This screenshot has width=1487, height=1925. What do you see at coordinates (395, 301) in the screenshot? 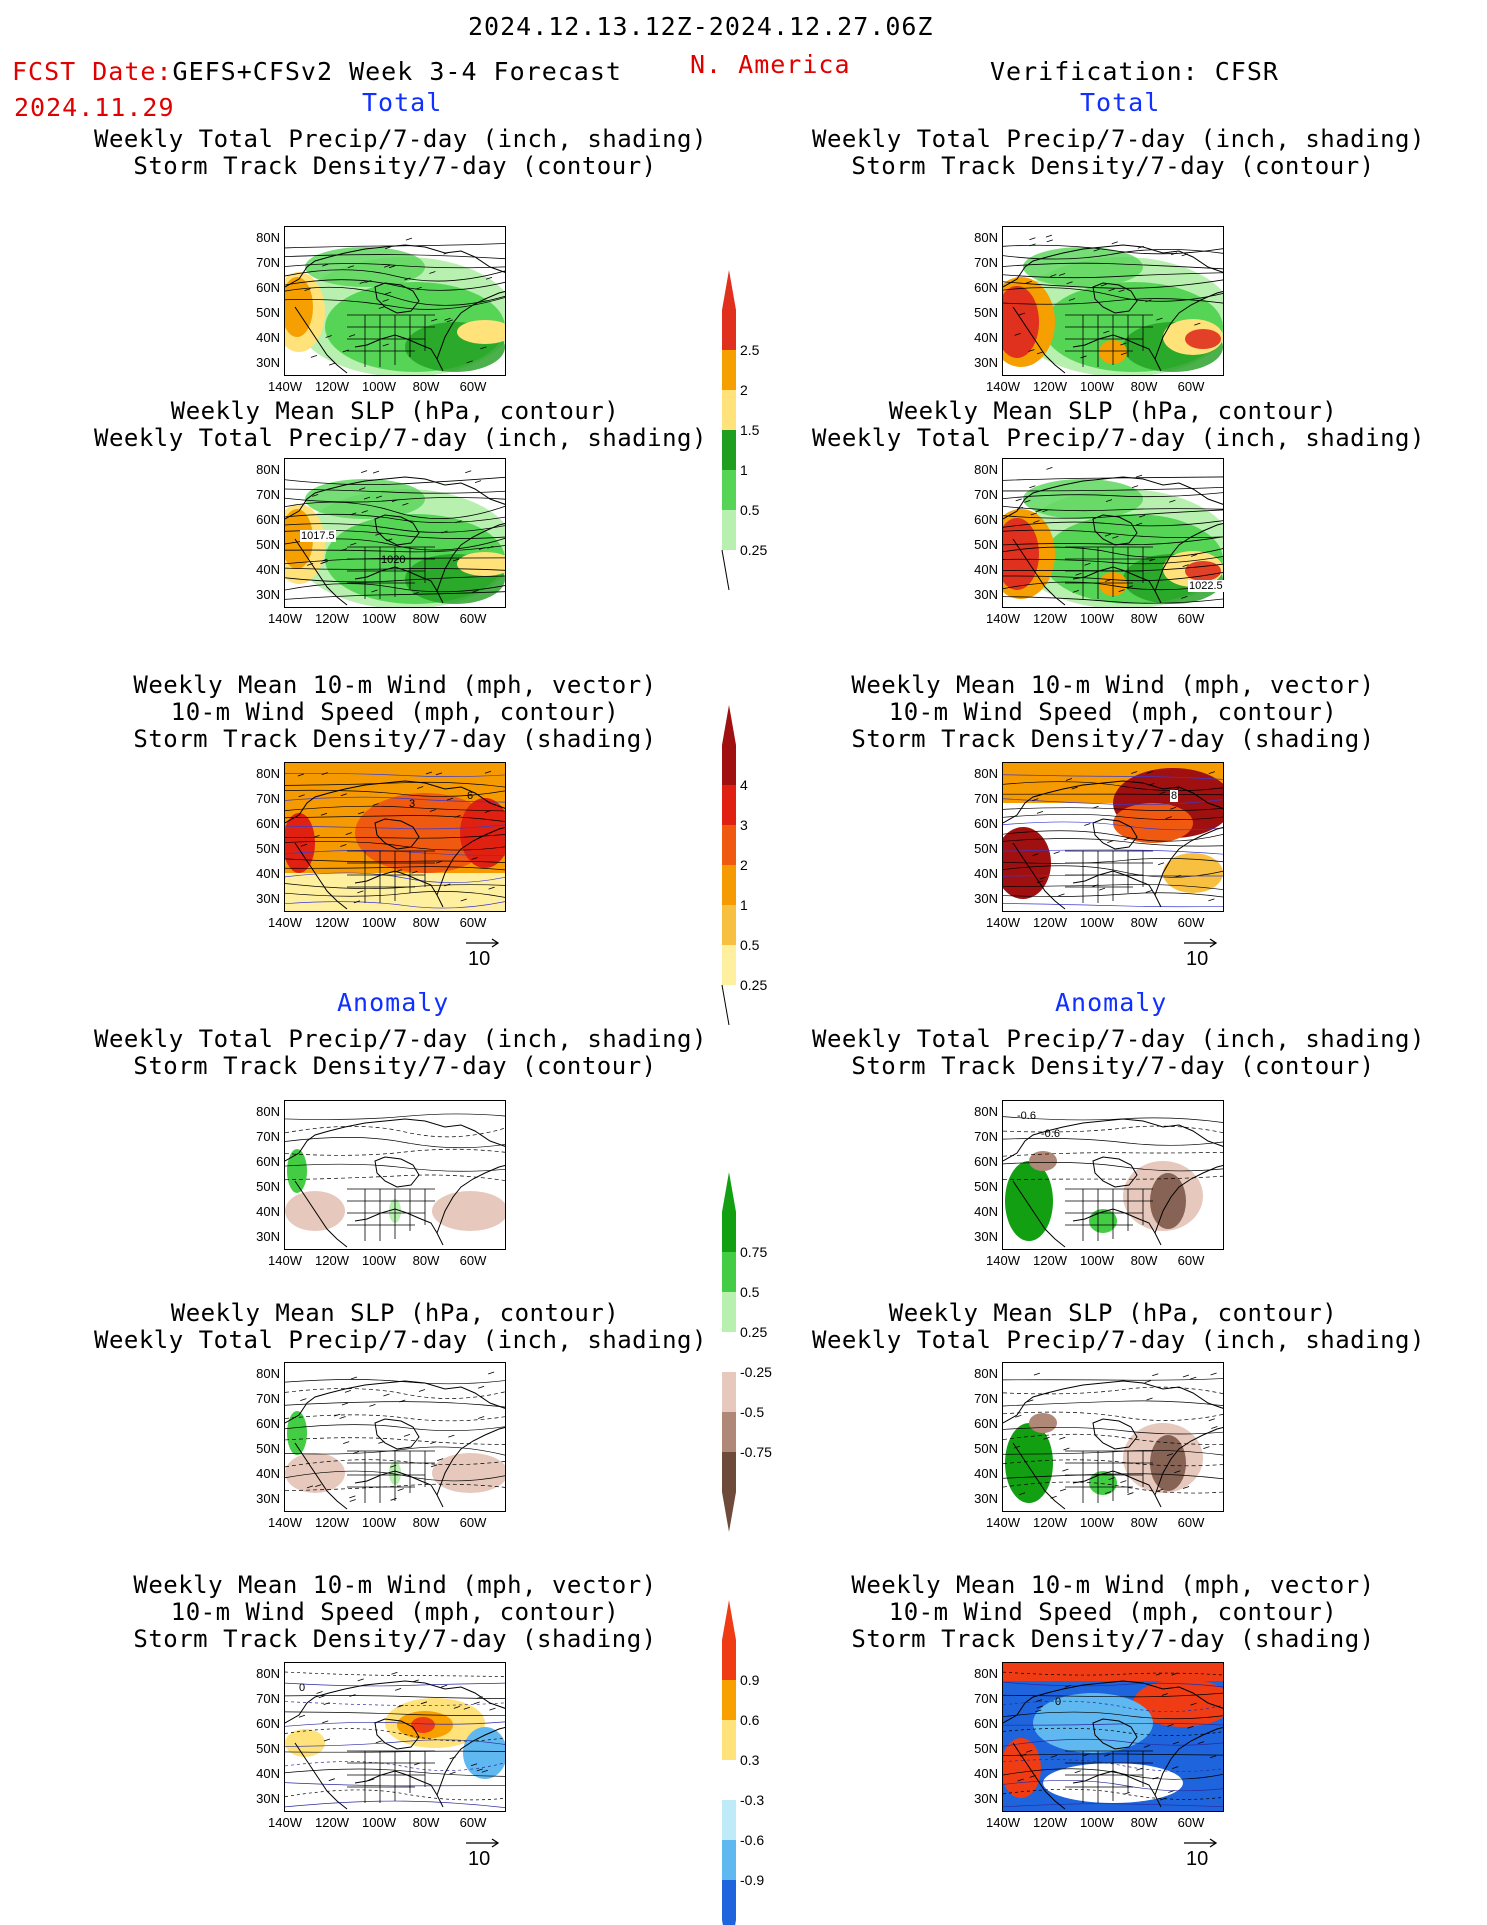
I see `map-panel-forecast-total-precip_storm` at bounding box center [395, 301].